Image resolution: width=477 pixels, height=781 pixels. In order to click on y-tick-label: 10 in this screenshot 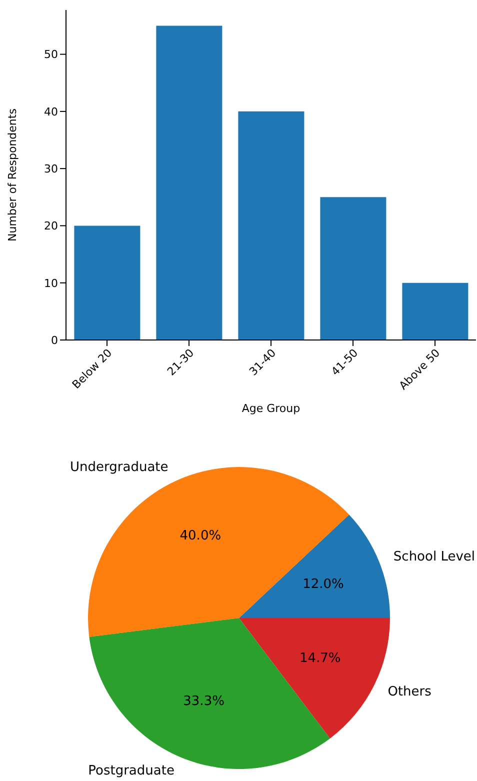, I will do `click(51, 283)`.